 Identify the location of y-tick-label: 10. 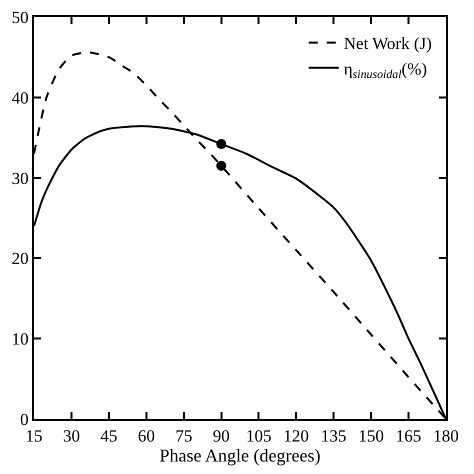
(20, 339).